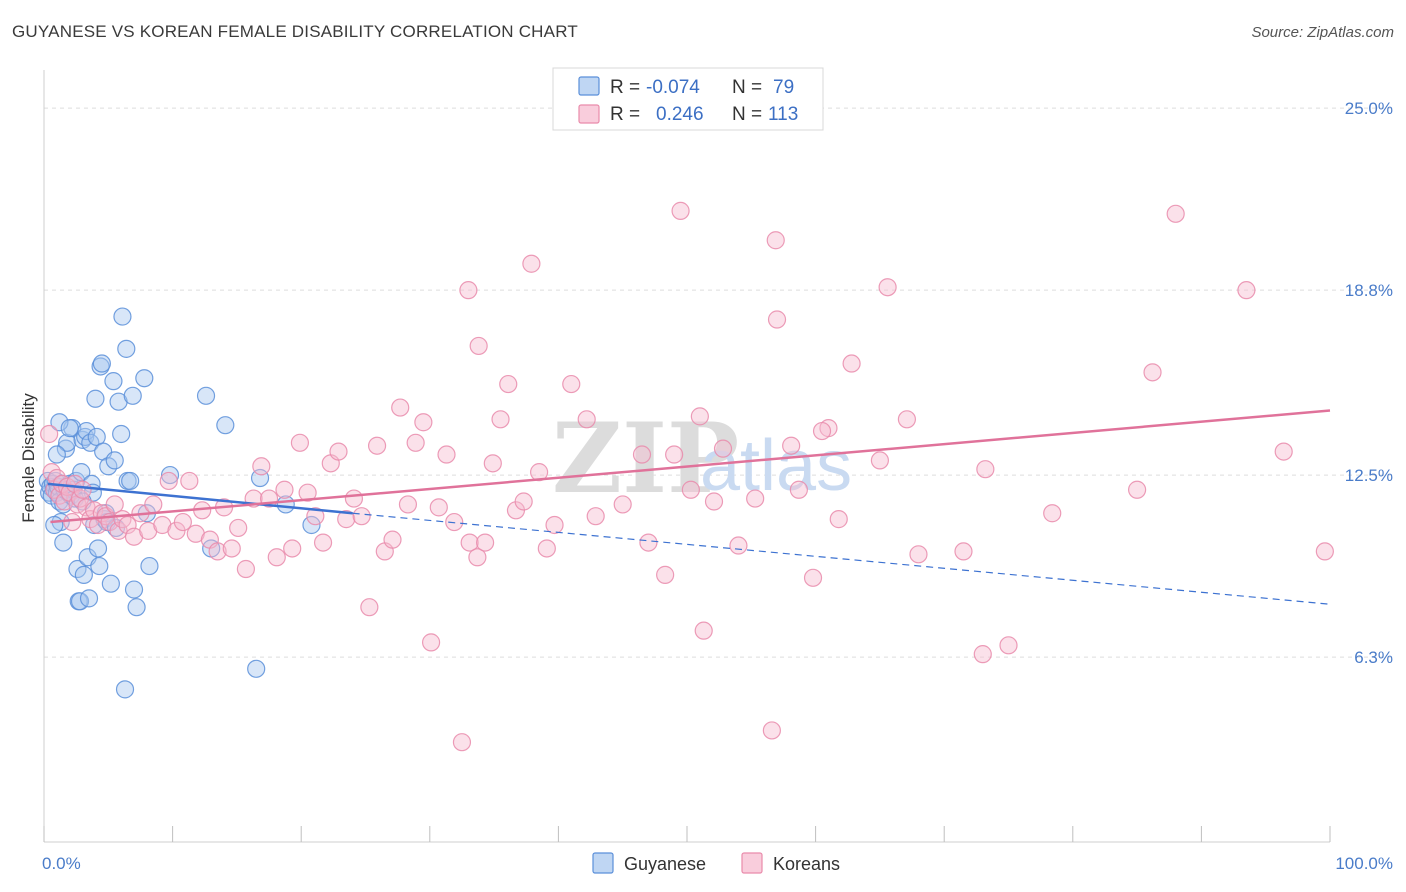 This screenshot has width=1406, height=892. What do you see at coordinates (1369, 383) in the screenshot?
I see `y-tick-labels: 6.3% 12.5% 18.8% 25.0%` at bounding box center [1369, 383].